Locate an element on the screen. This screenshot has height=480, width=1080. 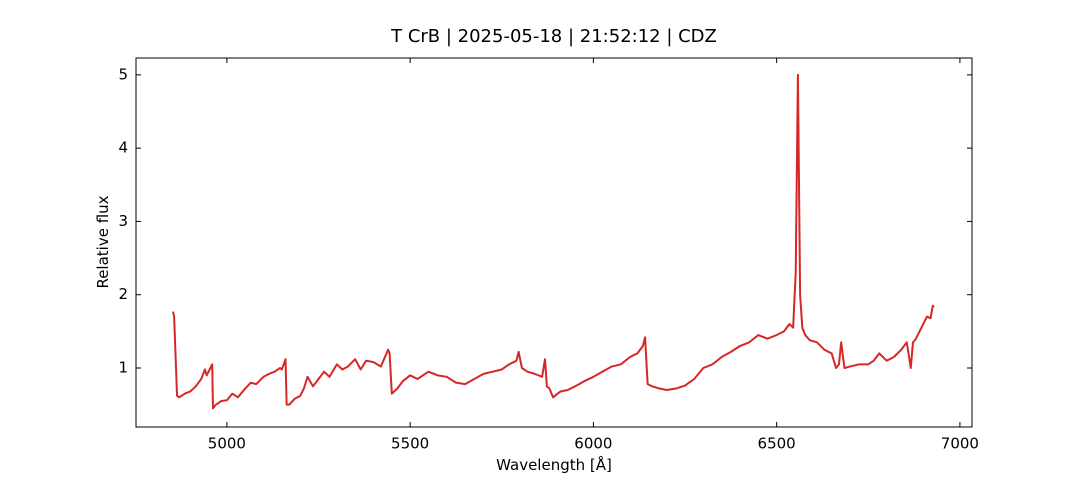
x-tick-label: 5000 is located at coordinates (227, 444).